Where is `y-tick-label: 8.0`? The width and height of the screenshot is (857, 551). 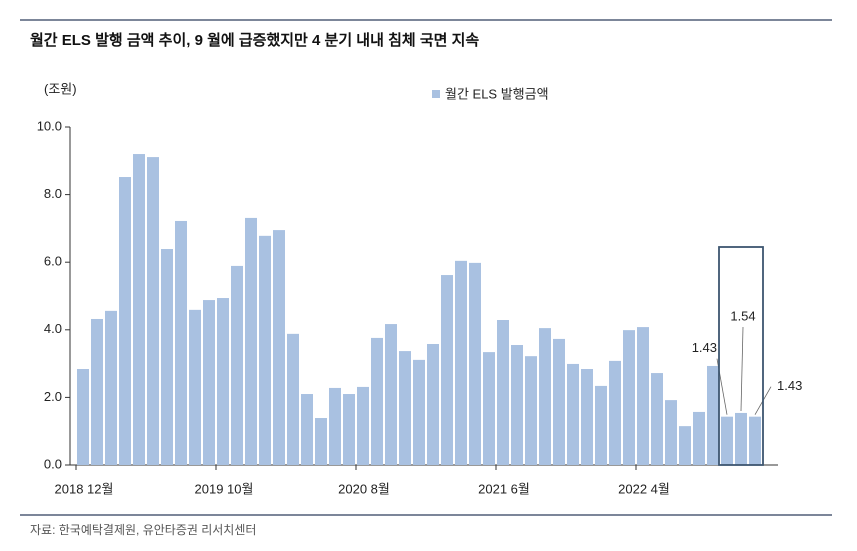 y-tick-label: 8.0 is located at coordinates (53, 193).